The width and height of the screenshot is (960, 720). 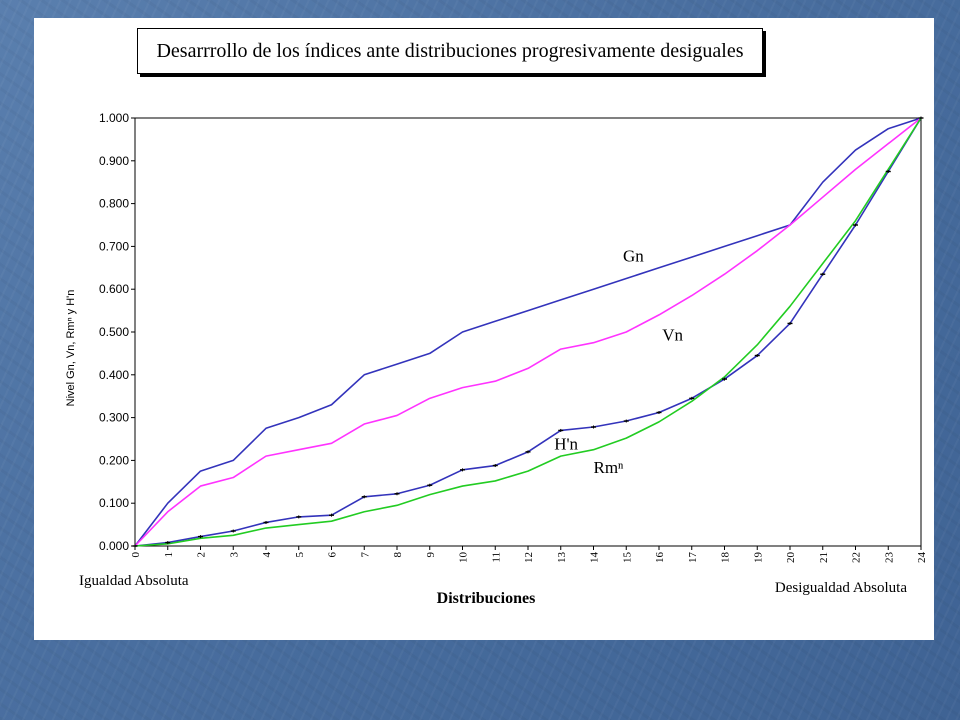 What do you see at coordinates (857, 557) in the screenshot?
I see `x-tick-label: 22` at bounding box center [857, 557].